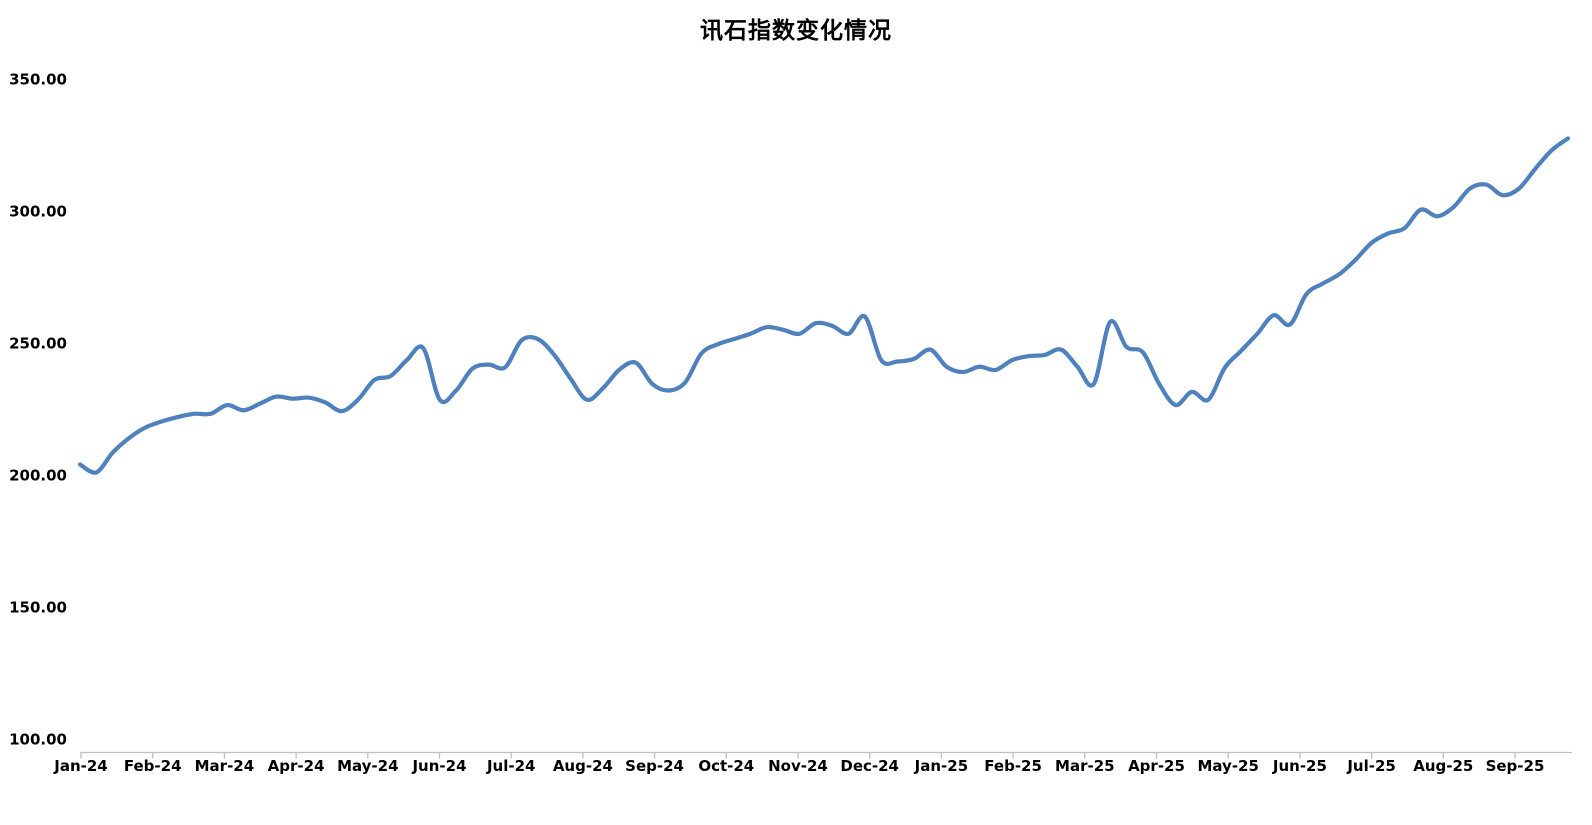 The image size is (1592, 825). Describe the element at coordinates (511, 766) in the screenshot. I see `x-axis-tick-label: Jul-24` at that location.